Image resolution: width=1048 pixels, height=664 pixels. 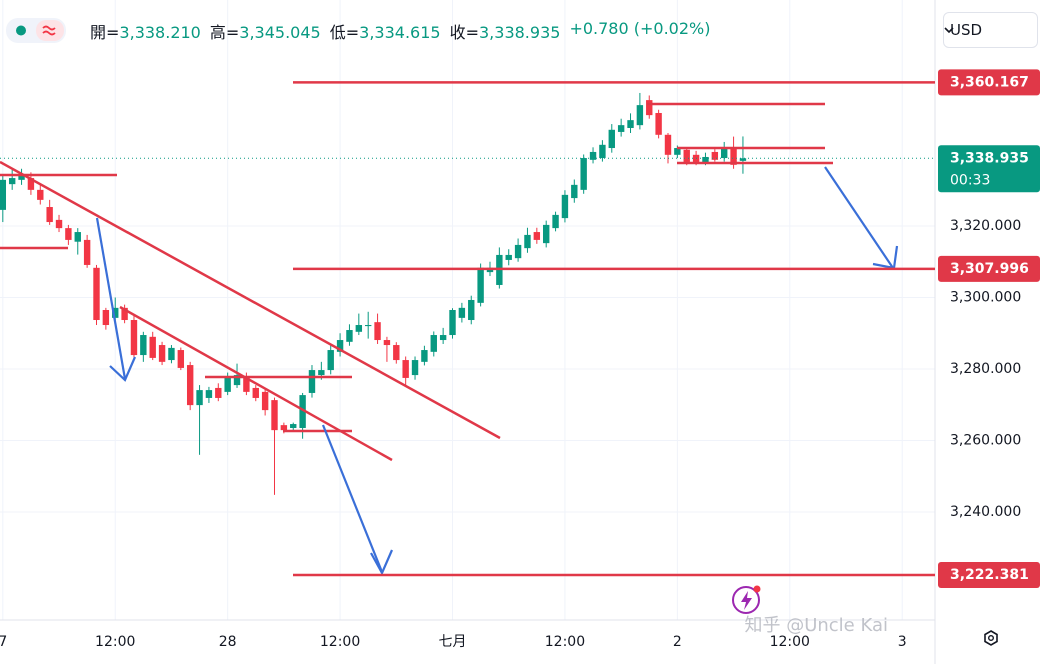 I want to click on ohlc-item: 收=3,338.935, so click(x=505, y=31).